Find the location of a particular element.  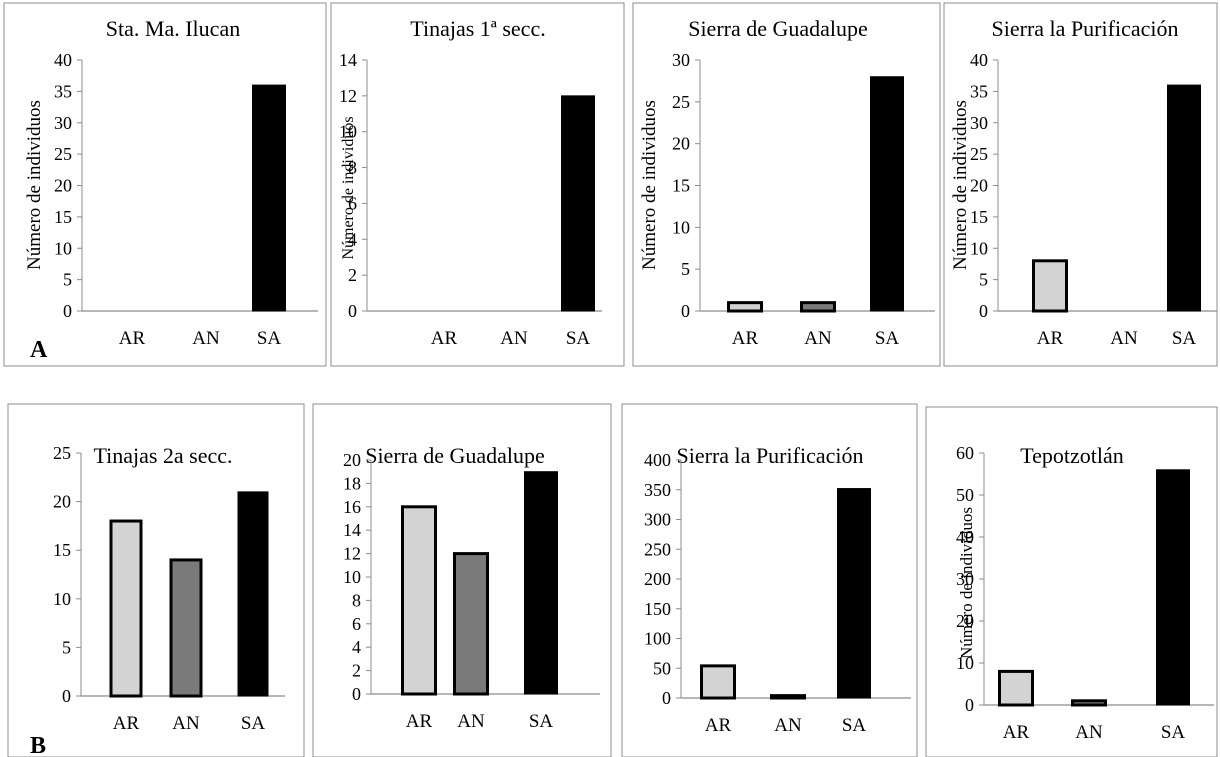

chart-title: Sierra de Guadalupe is located at coordinates (778, 28).